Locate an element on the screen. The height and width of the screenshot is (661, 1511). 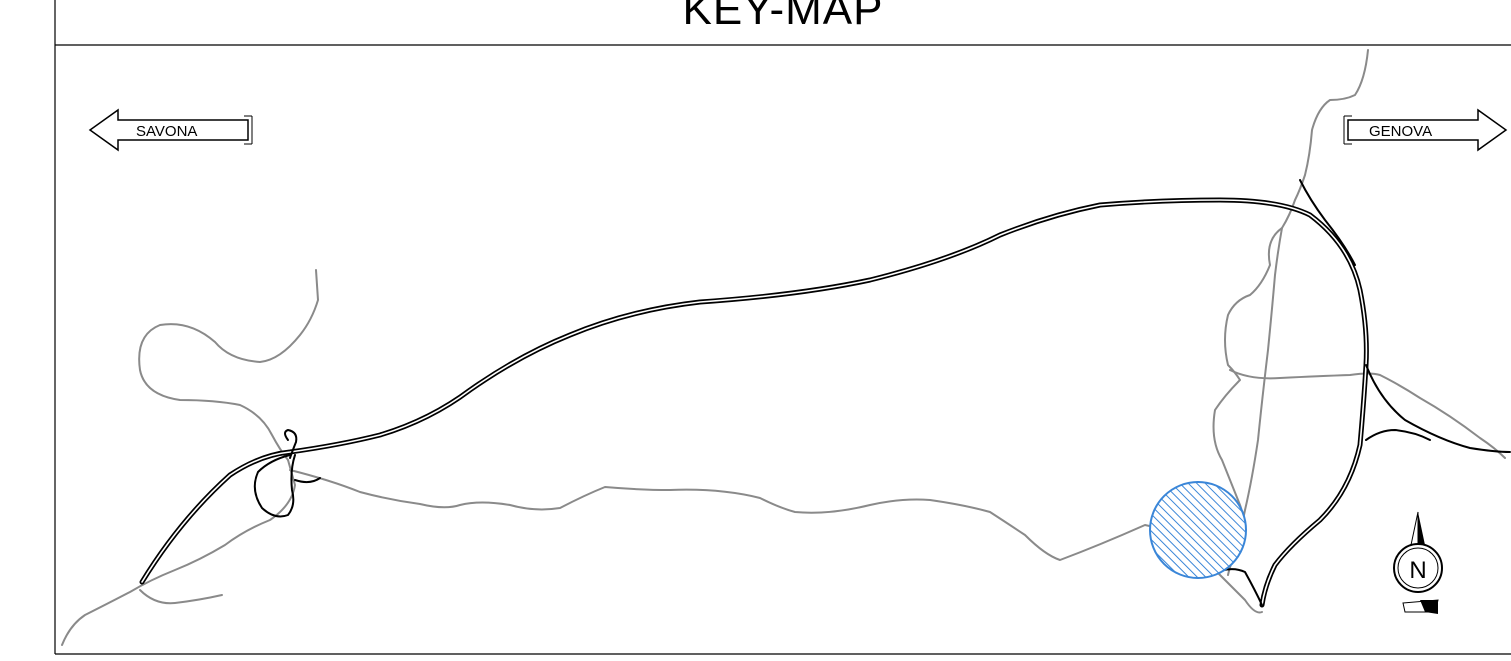
left-arrow-icon is located at coordinates (168, 130).